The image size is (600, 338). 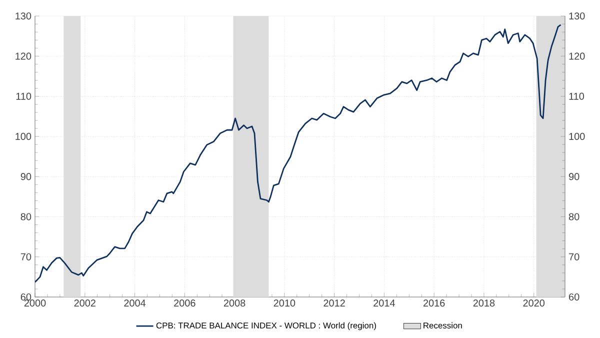 What do you see at coordinates (574, 216) in the screenshot?
I see `y2-tick-label: 80` at bounding box center [574, 216].